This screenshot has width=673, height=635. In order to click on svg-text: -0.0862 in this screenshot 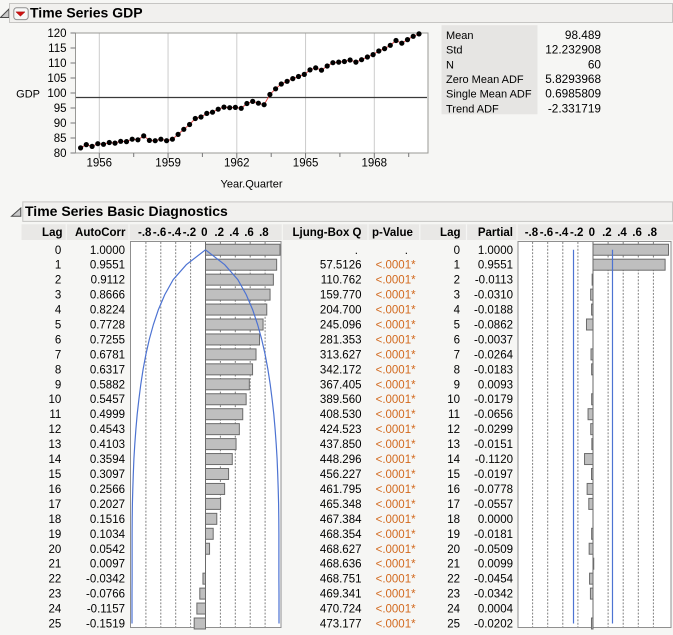, I will do `click(493, 326)`.